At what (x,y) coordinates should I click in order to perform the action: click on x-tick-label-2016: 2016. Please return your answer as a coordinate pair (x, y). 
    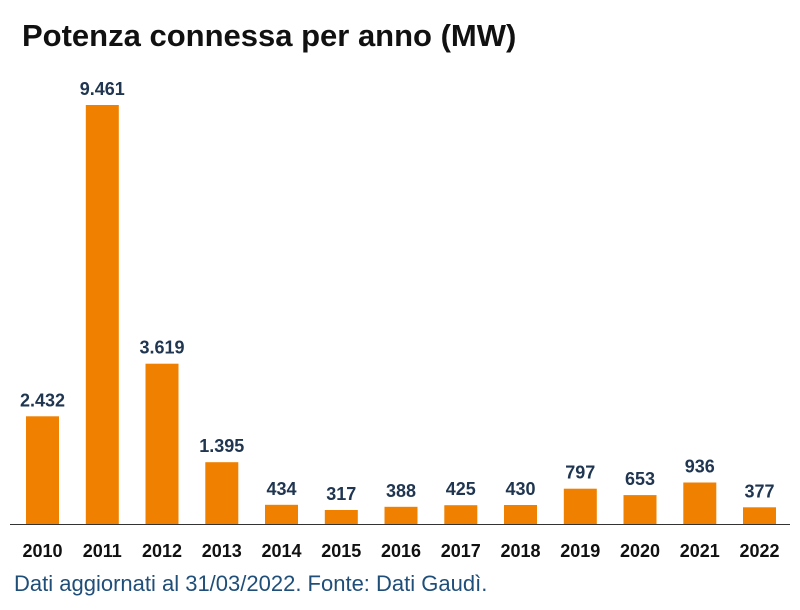
    Looking at the image, I should click on (401, 551).